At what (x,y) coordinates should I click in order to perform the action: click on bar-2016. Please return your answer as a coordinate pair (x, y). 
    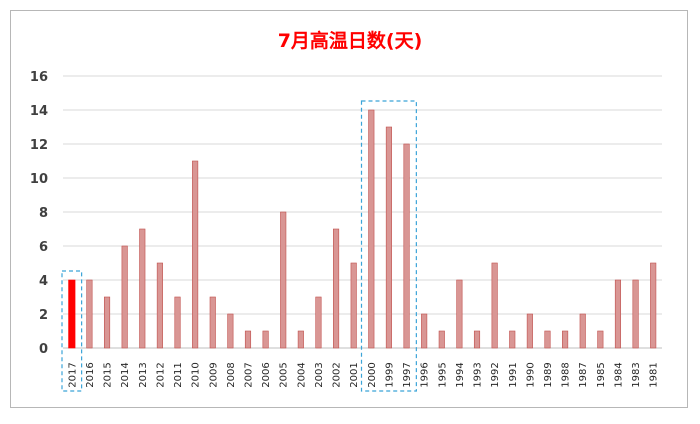
    Looking at the image, I should click on (89, 314).